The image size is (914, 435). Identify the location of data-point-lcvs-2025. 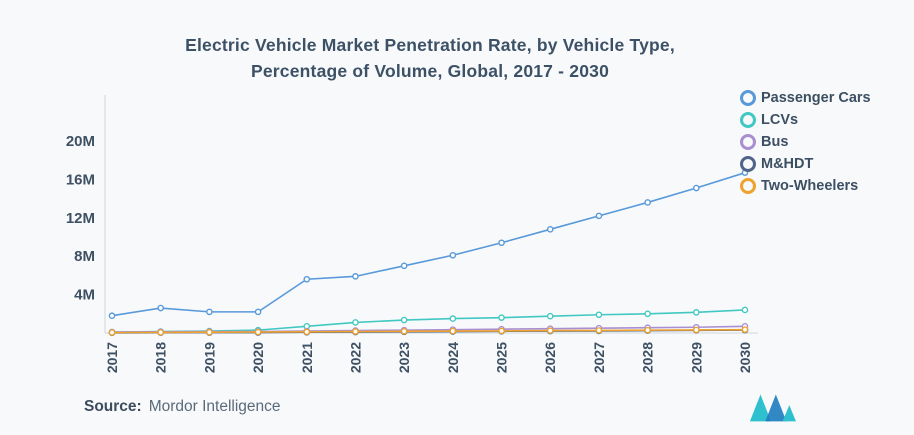
(501, 317).